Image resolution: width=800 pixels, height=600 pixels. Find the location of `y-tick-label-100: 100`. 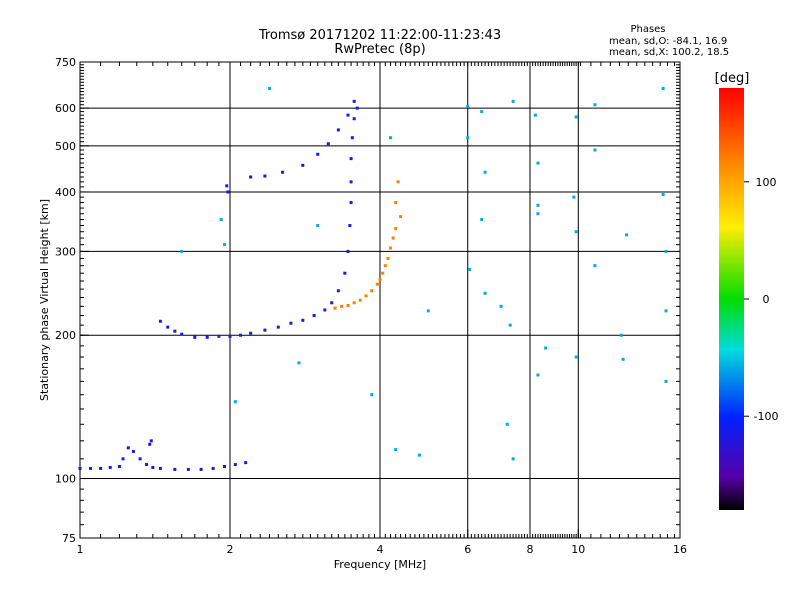

y-tick-label-100: 100 is located at coordinates (65, 479).